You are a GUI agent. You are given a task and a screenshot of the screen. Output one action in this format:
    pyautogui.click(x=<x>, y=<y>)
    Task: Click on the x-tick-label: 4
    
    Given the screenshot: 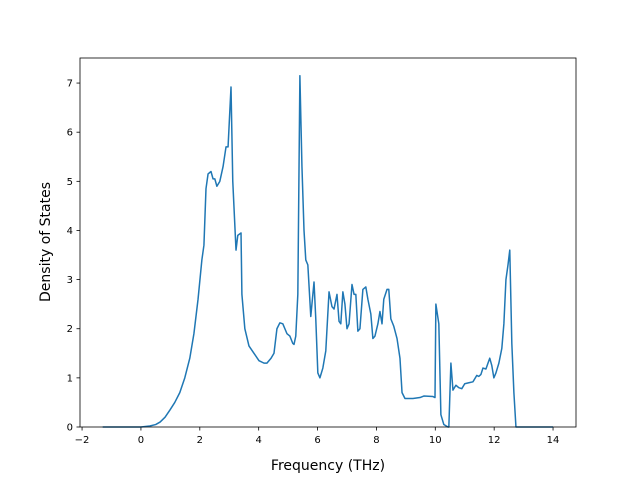 What is the action you would take?
    pyautogui.click(x=258, y=440)
    